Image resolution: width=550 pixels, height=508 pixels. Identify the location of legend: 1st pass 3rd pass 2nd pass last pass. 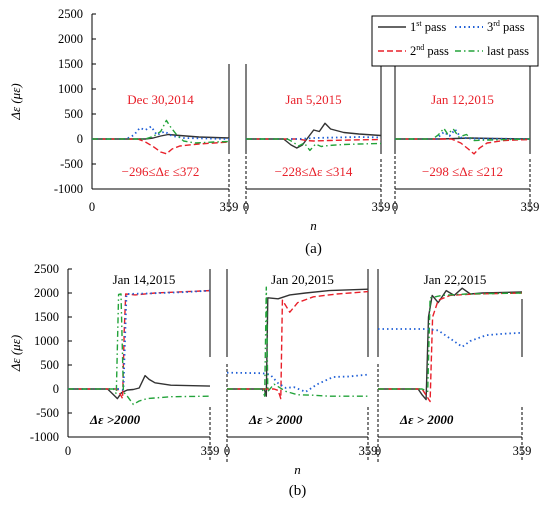
(455, 41).